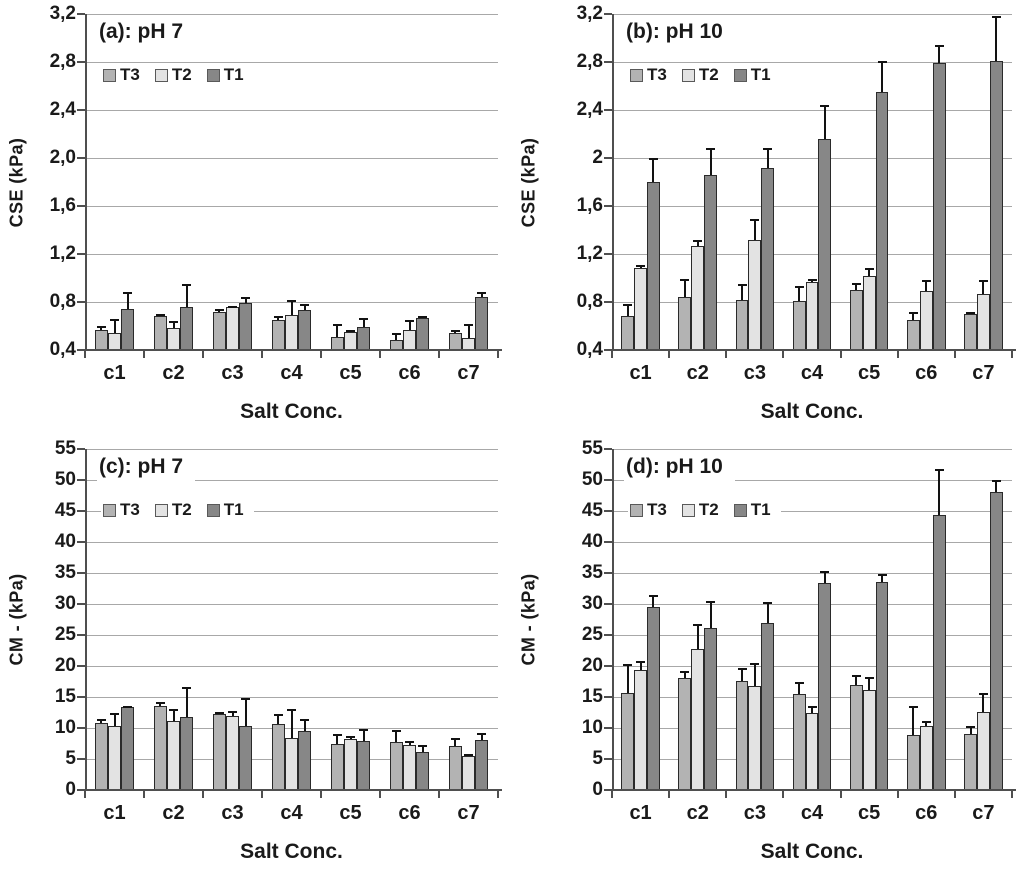 Image resolution: width=1024 pixels, height=875 pixels. I want to click on y-axis-title-text-b: CSE (kPa), so click(528, 182).